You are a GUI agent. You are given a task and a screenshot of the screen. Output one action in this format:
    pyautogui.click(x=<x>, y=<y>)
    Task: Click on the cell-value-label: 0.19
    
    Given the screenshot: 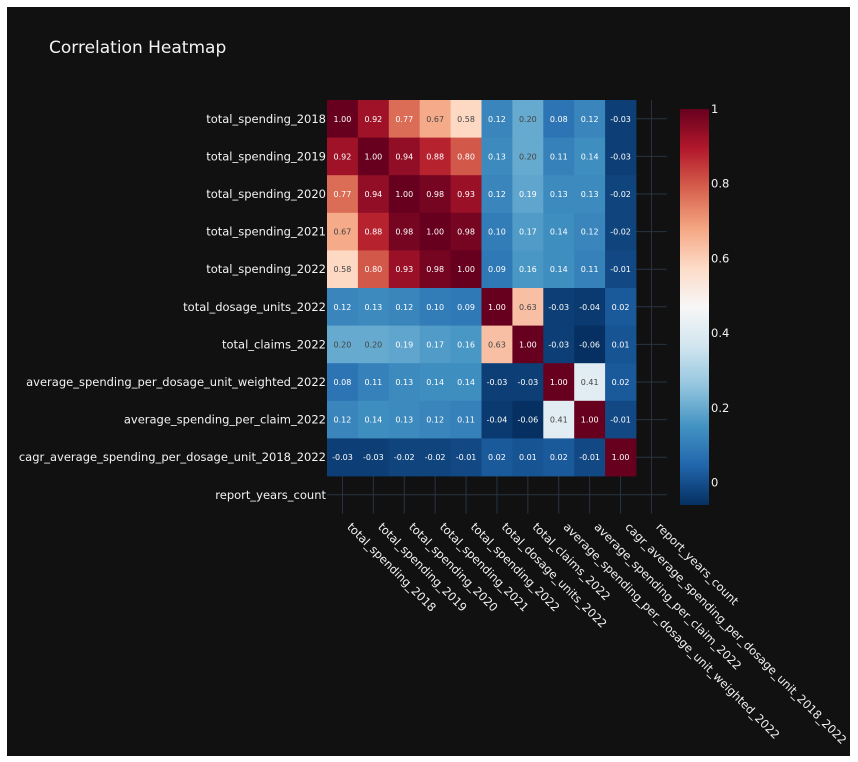 What is the action you would take?
    pyautogui.click(x=528, y=194)
    